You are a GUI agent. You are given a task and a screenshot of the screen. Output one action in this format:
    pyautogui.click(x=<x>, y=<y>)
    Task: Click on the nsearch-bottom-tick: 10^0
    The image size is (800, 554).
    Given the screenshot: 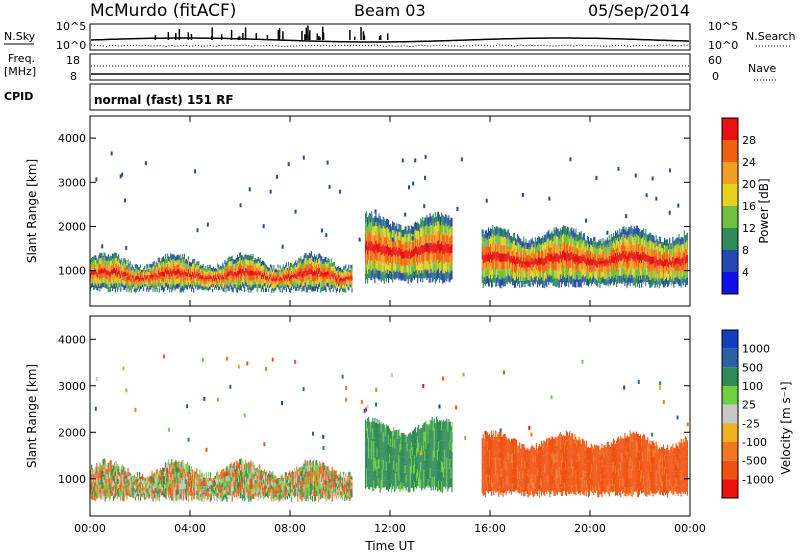 What is the action you would take?
    pyautogui.click(x=723, y=45)
    